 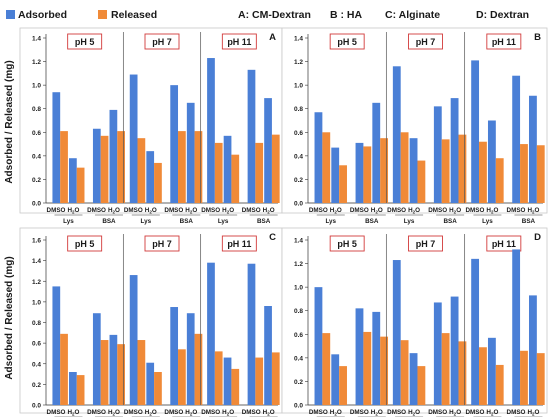 I want to click on y-tick-label: 0.2, so click(x=36, y=385).